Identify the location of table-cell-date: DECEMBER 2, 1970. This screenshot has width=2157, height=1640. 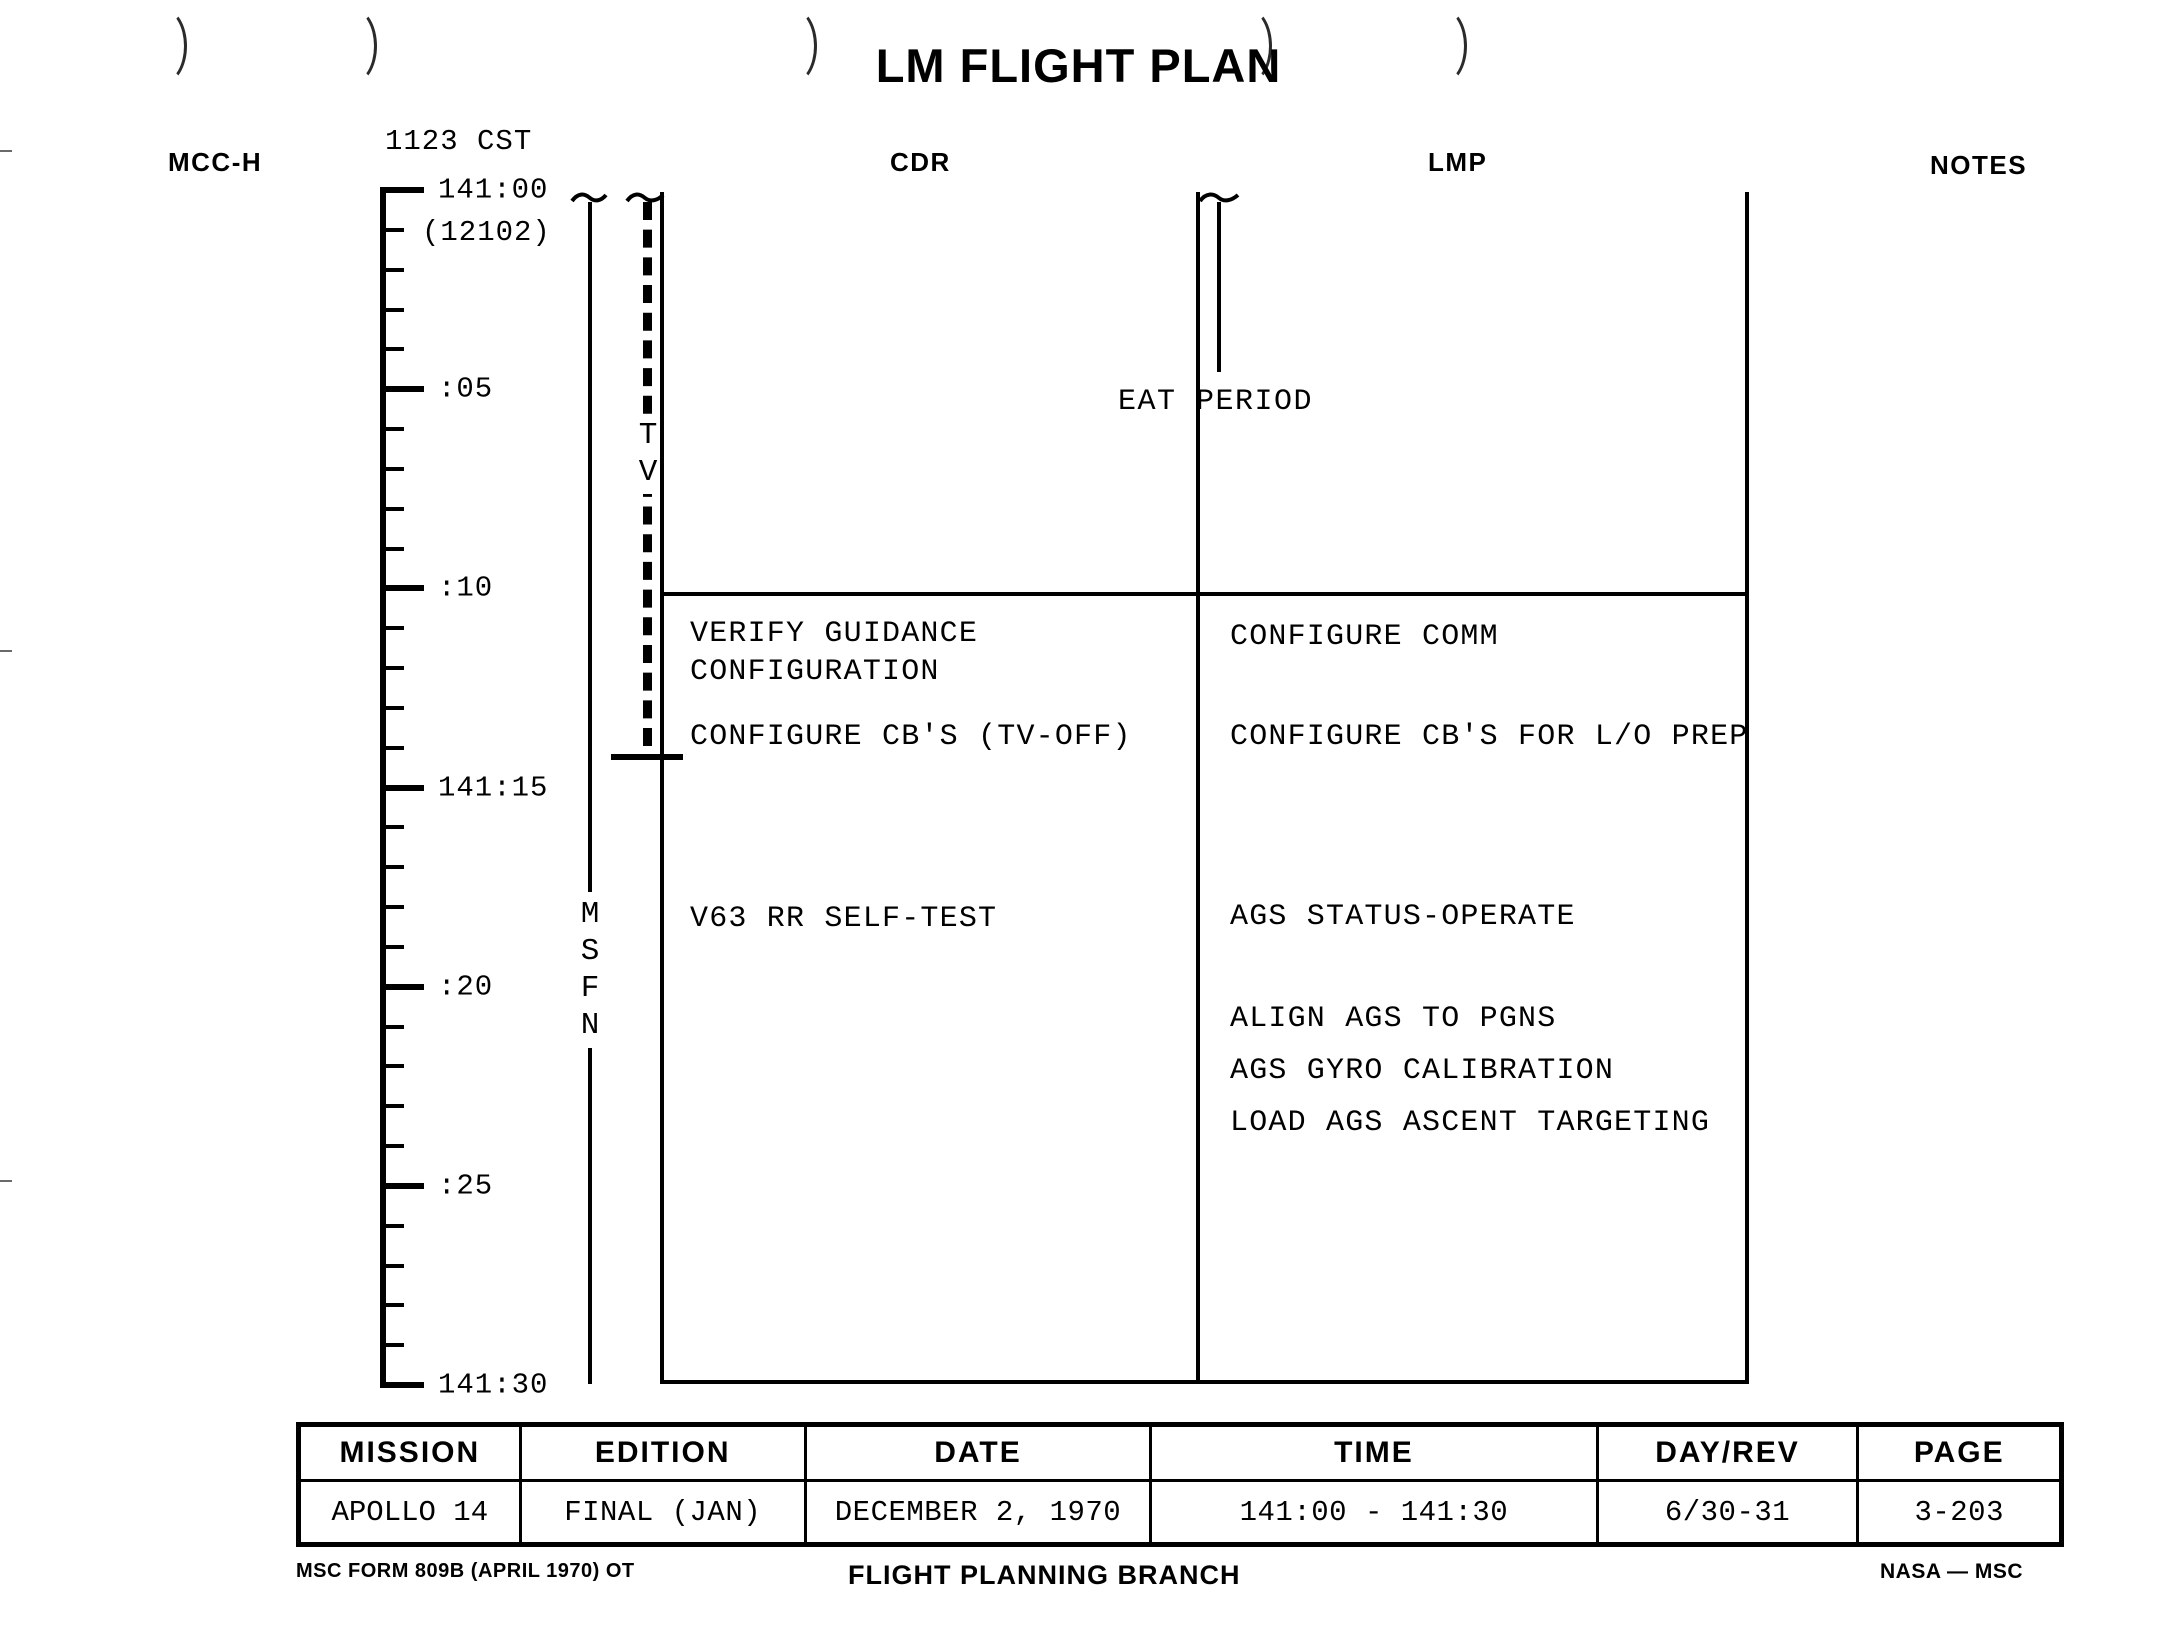
(978, 1512).